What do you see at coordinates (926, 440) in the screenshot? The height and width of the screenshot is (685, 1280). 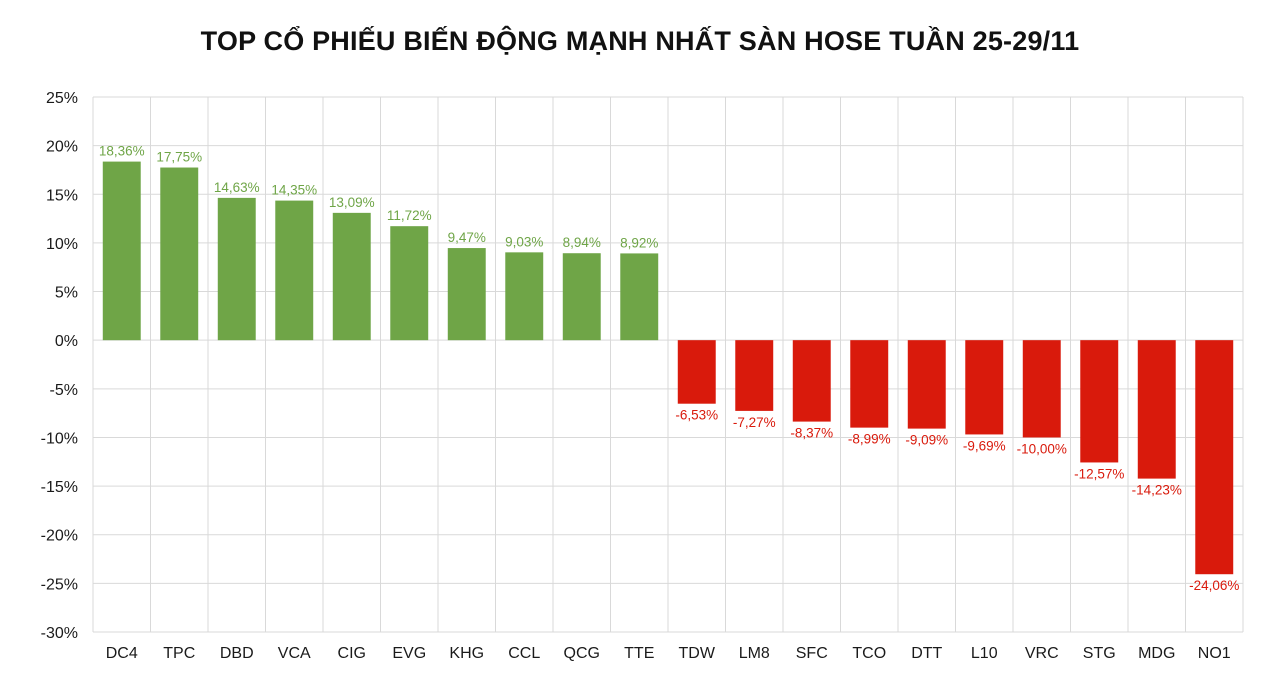 I see `data-label: -9,09%` at bounding box center [926, 440].